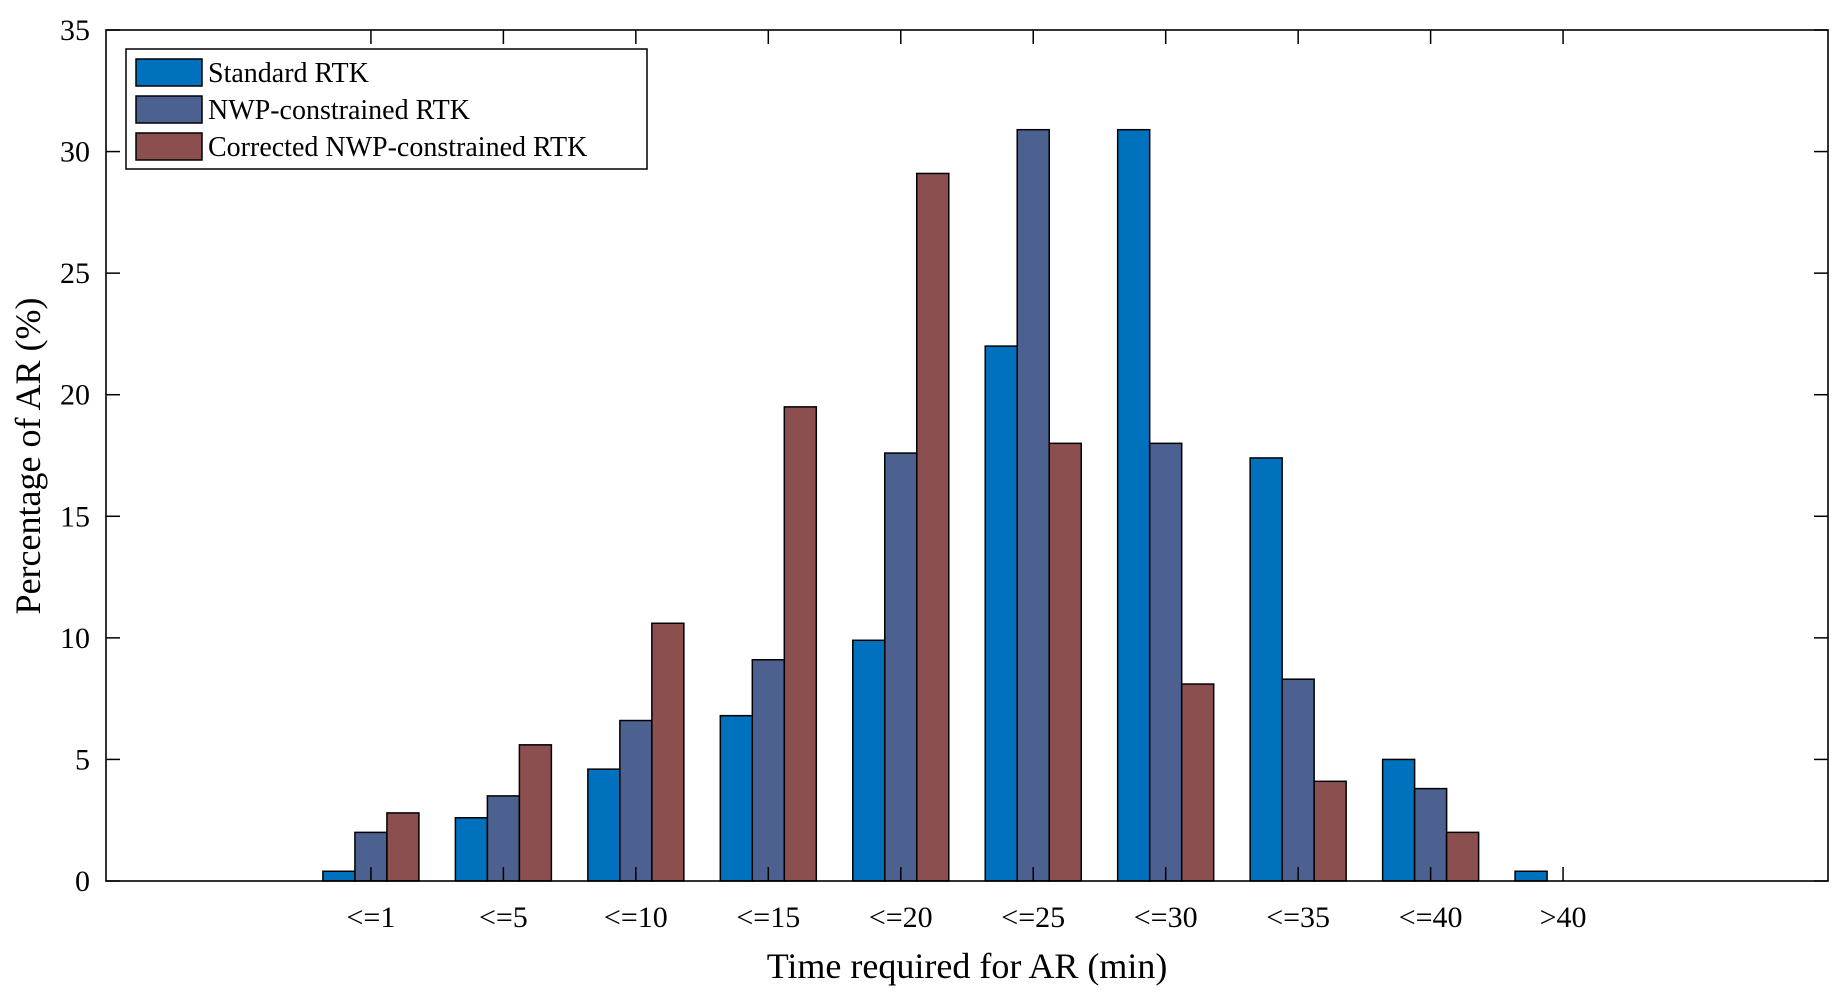 The height and width of the screenshot is (999, 1842). Describe the element at coordinates (75, 516) in the screenshot. I see `y-tick-label: 15` at that location.